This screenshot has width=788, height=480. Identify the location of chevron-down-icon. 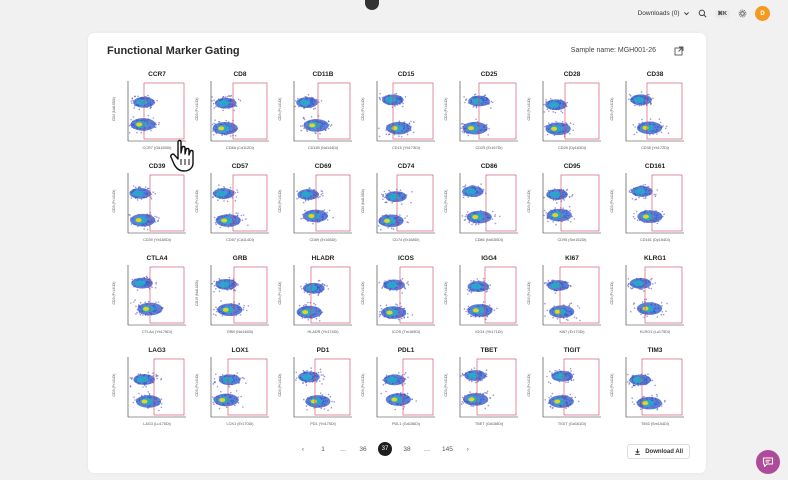
(686, 14).